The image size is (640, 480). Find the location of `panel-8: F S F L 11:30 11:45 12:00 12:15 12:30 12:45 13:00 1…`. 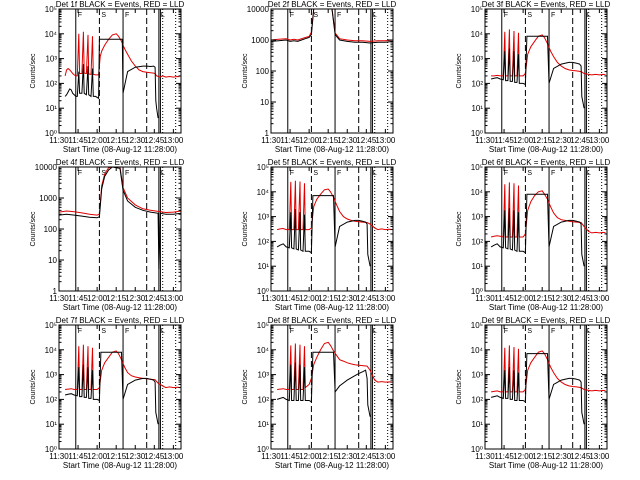

panel-8: F S F L 11:30 11:45 12:00 12:15 12:30 12:45 13:00 1… is located at coordinates (319, 393).